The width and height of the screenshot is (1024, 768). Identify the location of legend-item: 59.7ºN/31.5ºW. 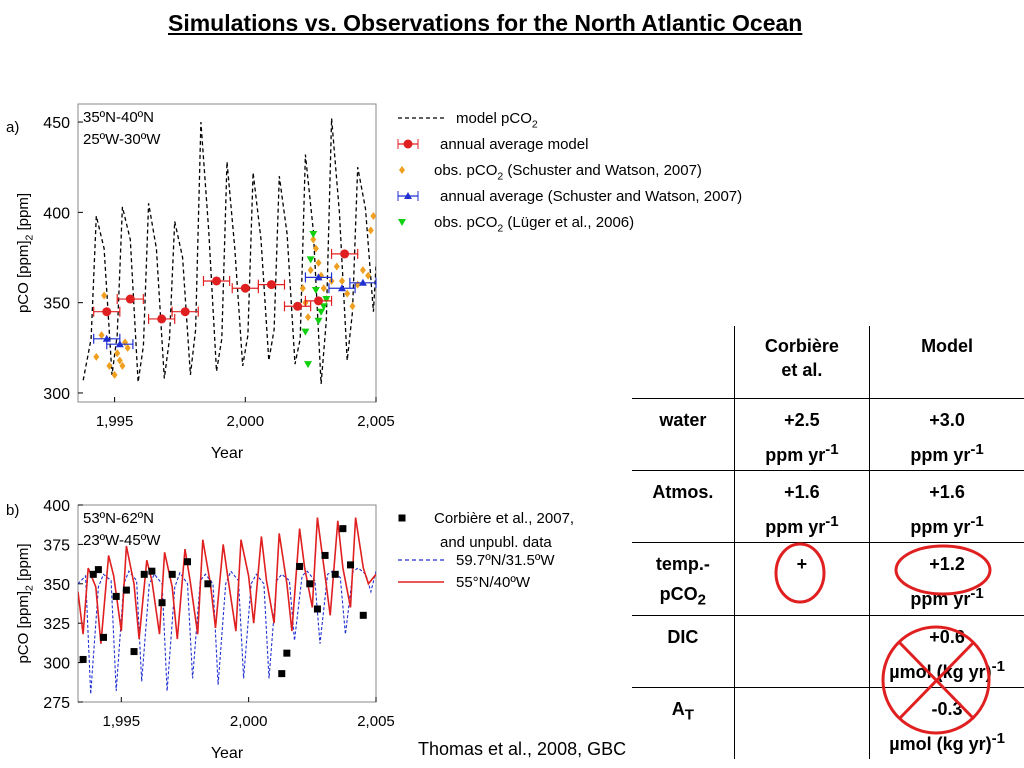
(476, 560).